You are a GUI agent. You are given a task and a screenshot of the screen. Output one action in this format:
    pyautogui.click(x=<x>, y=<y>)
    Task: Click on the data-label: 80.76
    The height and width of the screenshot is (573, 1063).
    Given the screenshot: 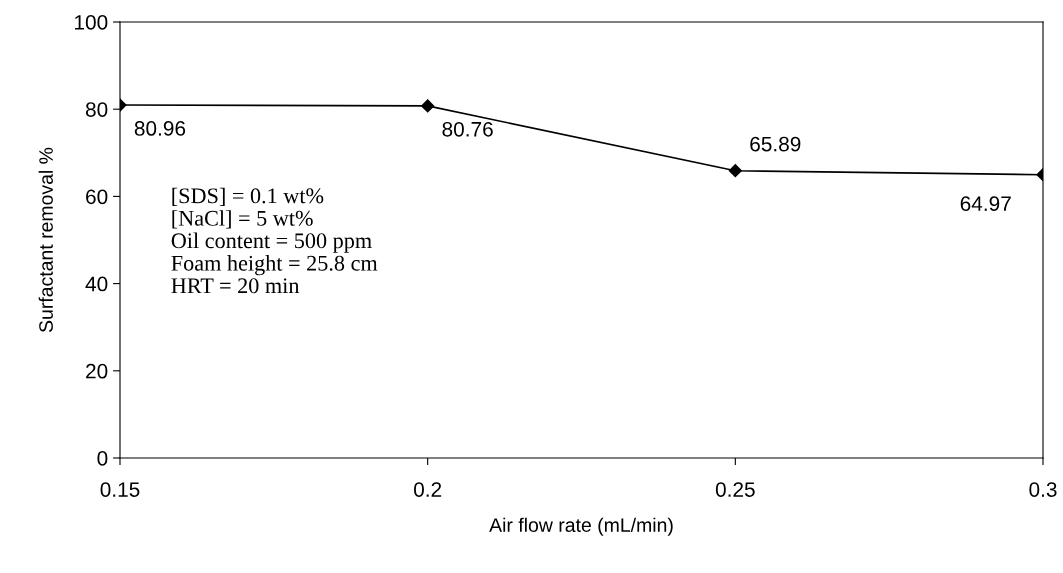 What is the action you would take?
    pyautogui.click(x=467, y=129)
    